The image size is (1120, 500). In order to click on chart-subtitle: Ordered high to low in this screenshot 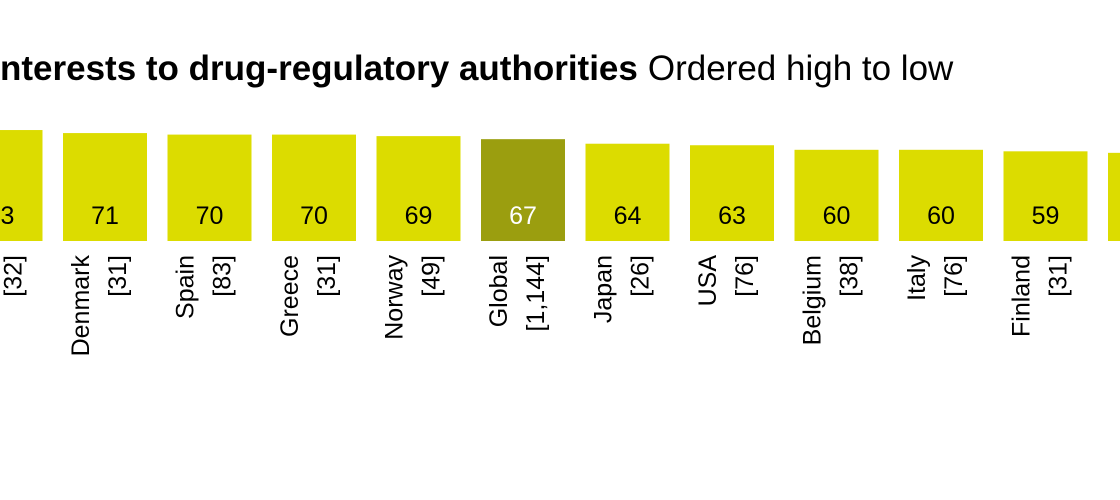, I will do `click(801, 68)`.